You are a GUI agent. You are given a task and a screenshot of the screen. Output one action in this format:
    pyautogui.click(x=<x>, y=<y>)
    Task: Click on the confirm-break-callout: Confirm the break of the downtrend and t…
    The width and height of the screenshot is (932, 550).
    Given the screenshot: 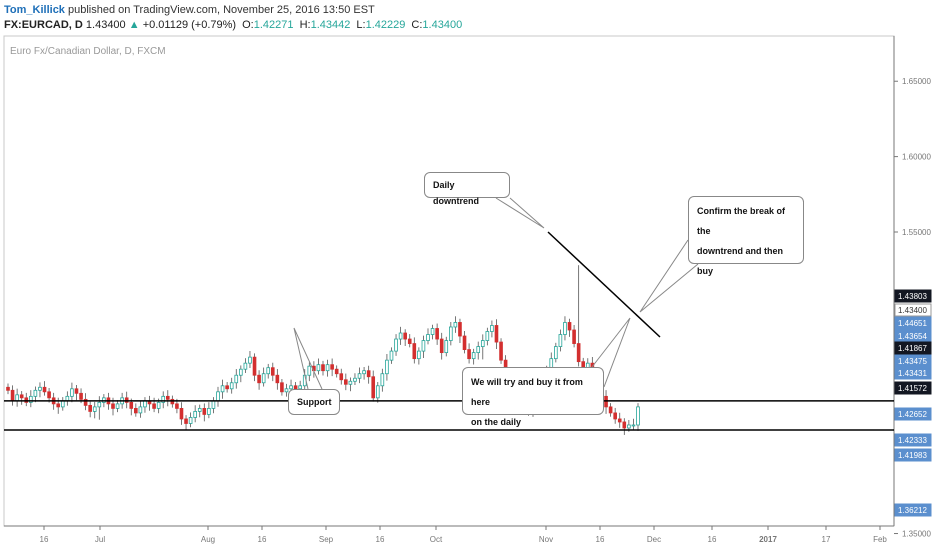 What is the action you would take?
    pyautogui.click(x=746, y=236)
    